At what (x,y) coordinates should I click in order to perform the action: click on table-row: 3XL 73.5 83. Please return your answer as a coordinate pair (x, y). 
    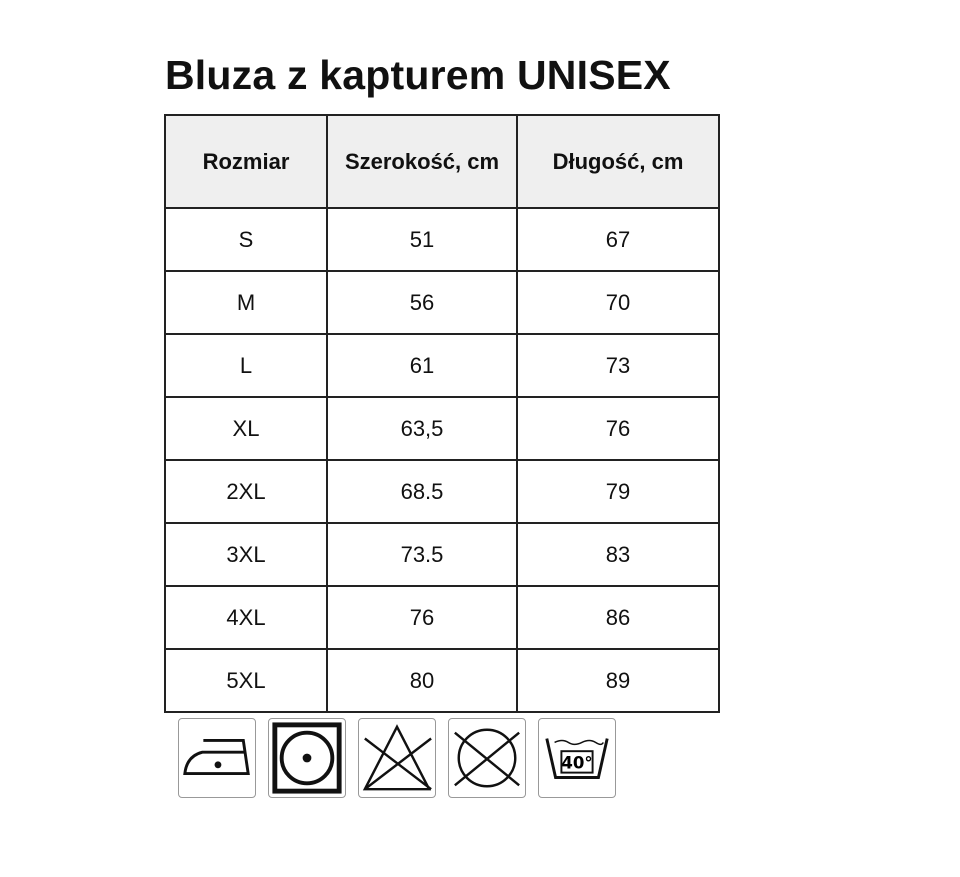
    Looking at the image, I should click on (442, 554).